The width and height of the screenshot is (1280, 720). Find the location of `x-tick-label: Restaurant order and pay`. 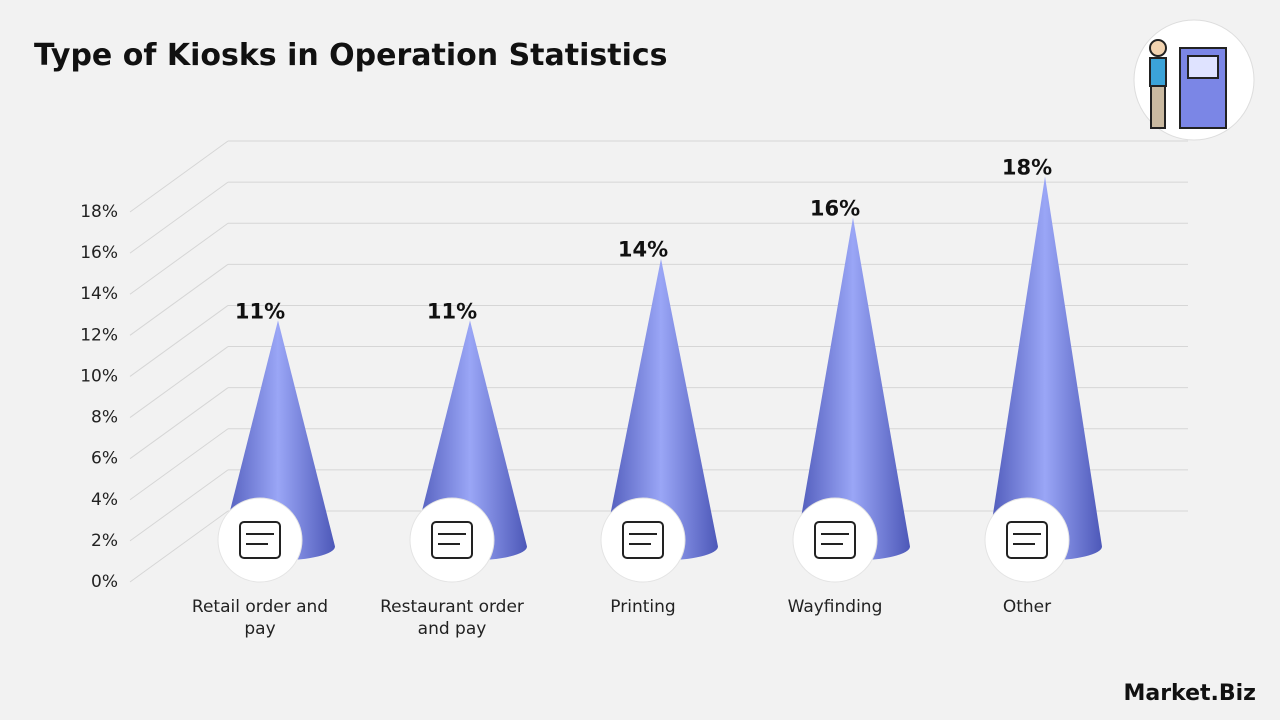

x-tick-label: Restaurant order and pay is located at coordinates (452, 618).